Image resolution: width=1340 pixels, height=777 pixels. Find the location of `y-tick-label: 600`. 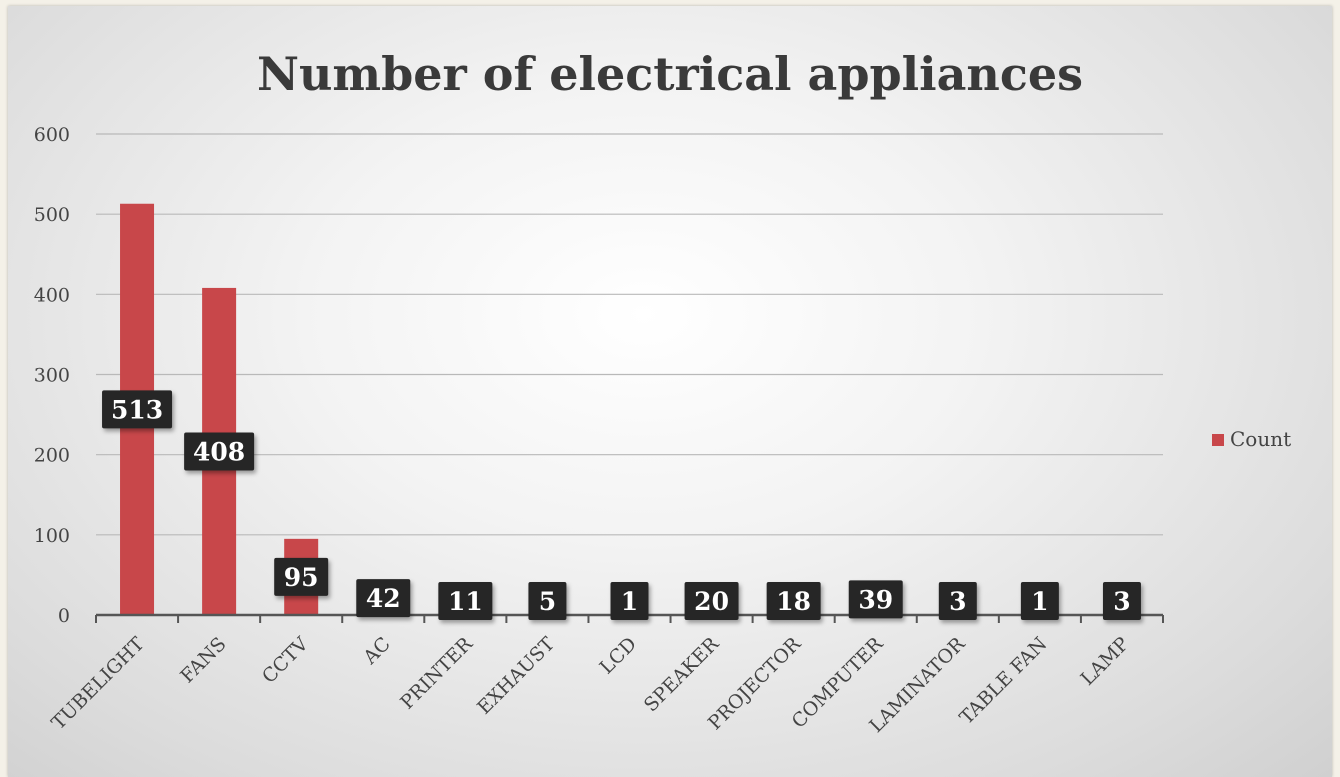

y-tick-label: 600 is located at coordinates (52, 135).